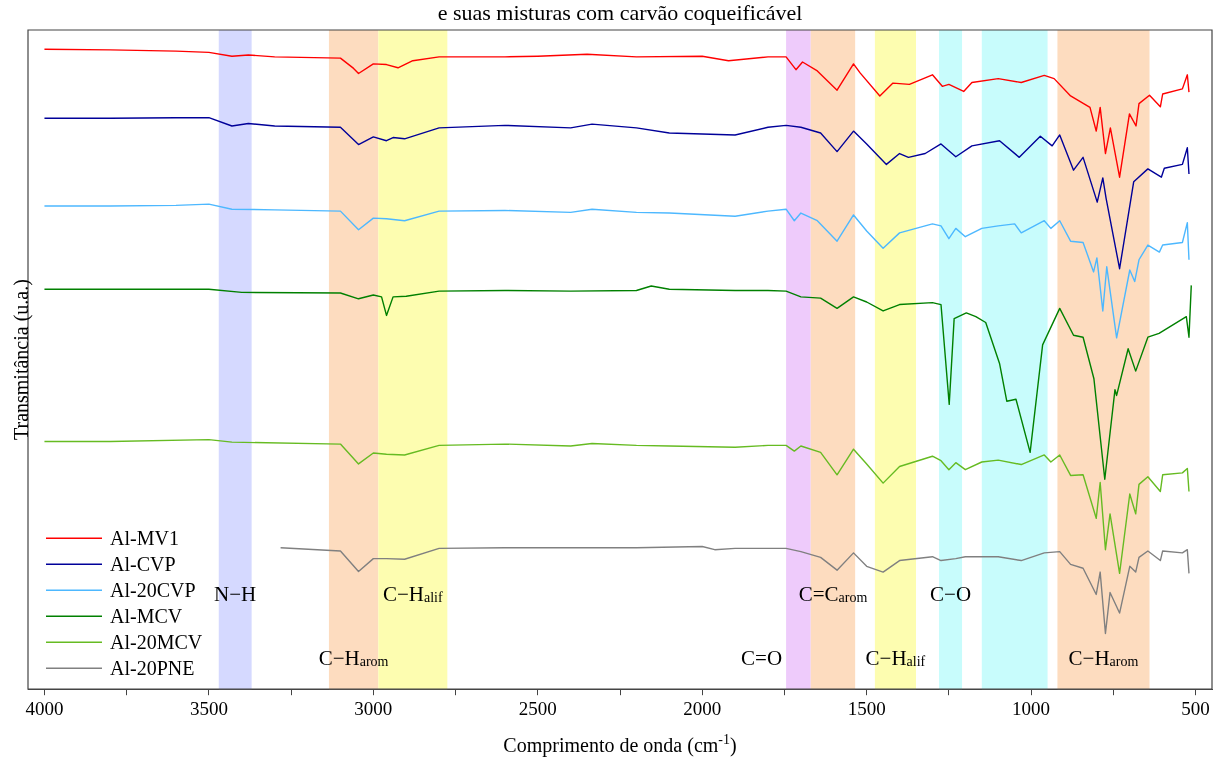 This screenshot has height=760, width=1220. What do you see at coordinates (702, 708) in the screenshot?
I see `x-tick-label: 2000` at bounding box center [702, 708].